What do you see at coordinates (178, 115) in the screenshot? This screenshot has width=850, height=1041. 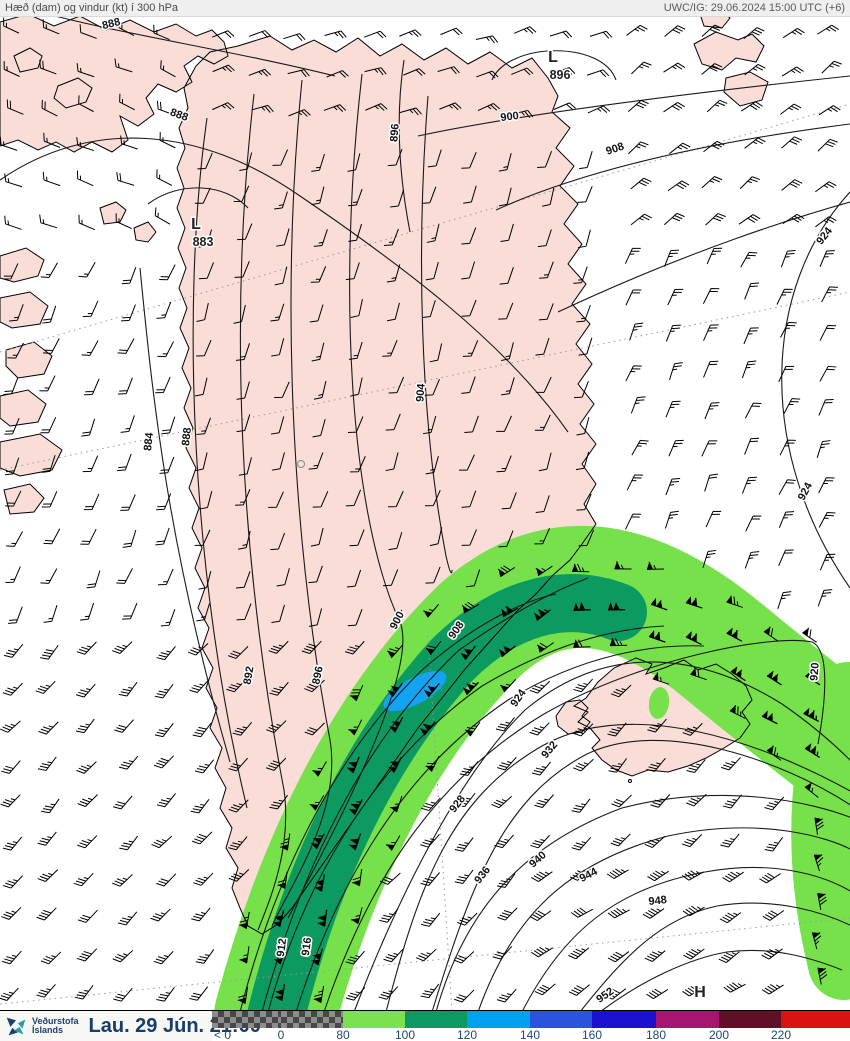 I see `contour-label-888: 888` at bounding box center [178, 115].